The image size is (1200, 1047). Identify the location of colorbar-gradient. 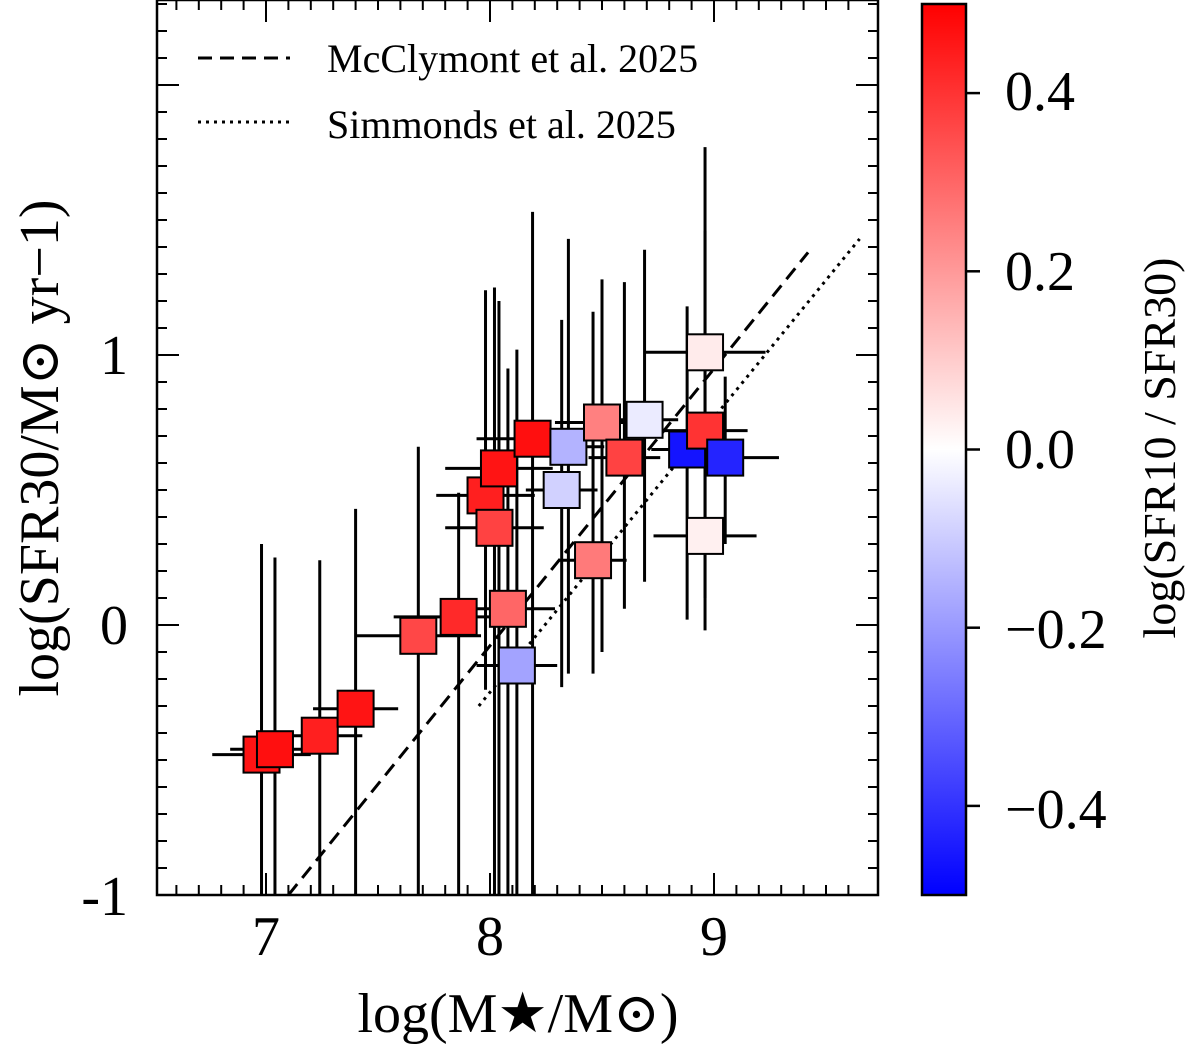
(944, 449).